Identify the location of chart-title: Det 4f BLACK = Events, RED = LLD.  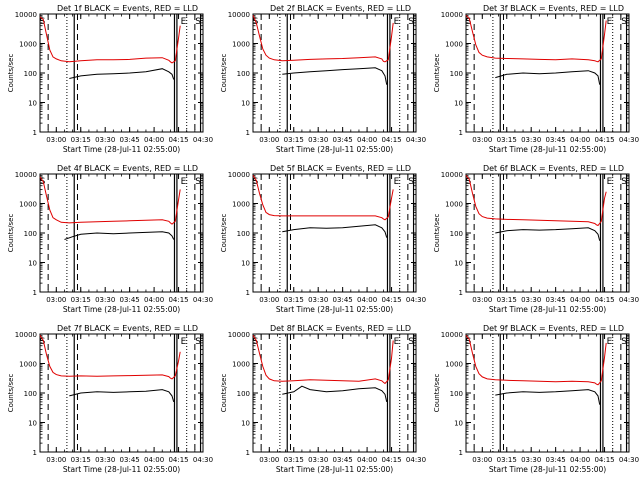
(127, 168).